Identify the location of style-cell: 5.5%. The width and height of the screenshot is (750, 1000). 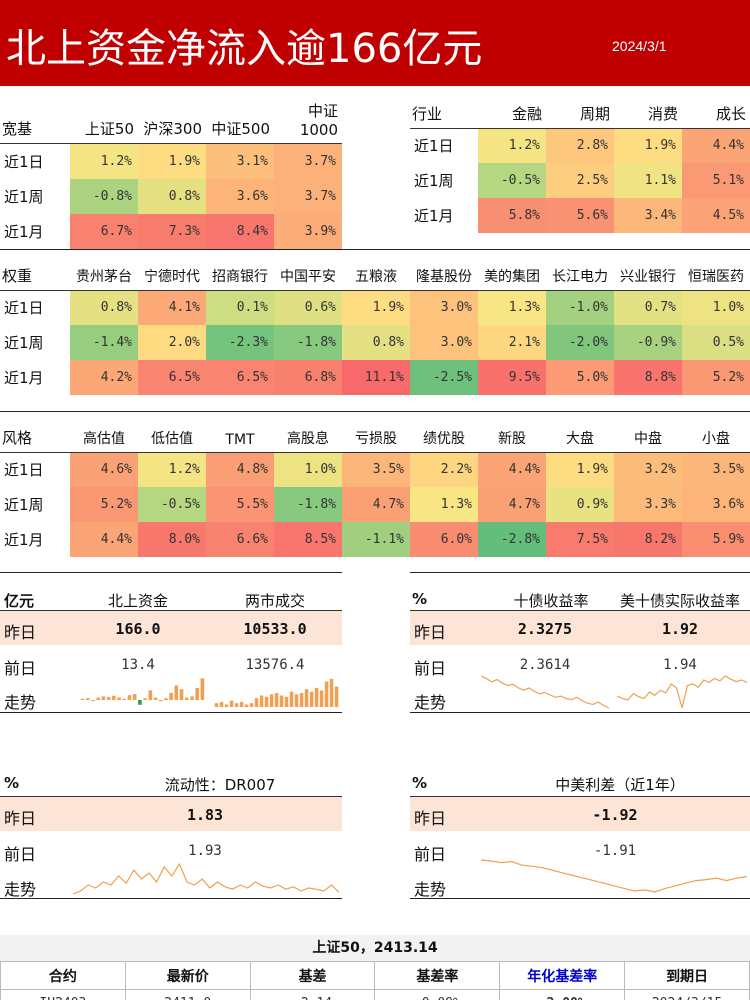
(240, 504).